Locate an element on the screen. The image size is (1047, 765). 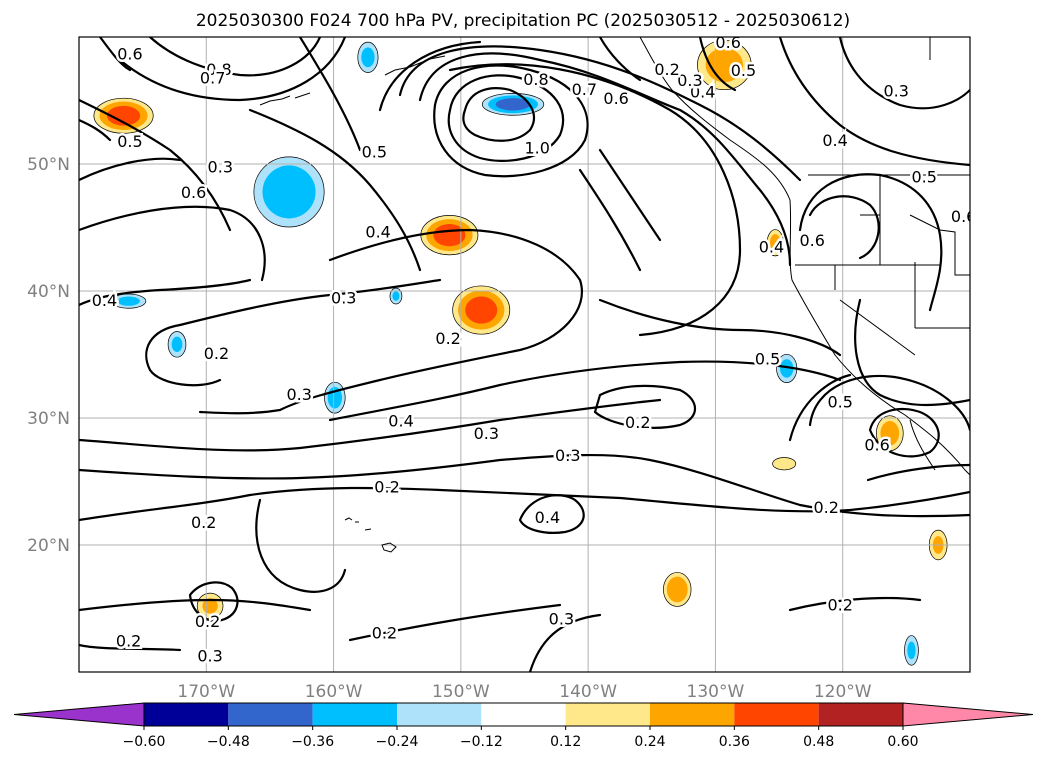
lat-tick-label: 20°N is located at coordinates (48, 546).